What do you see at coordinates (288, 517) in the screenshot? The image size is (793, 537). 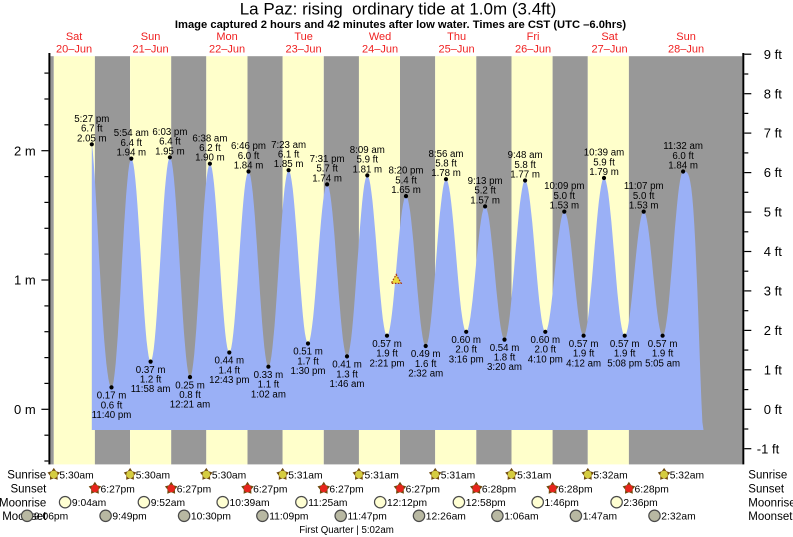 I see `svg-text: 11:09pm` at bounding box center [288, 517].